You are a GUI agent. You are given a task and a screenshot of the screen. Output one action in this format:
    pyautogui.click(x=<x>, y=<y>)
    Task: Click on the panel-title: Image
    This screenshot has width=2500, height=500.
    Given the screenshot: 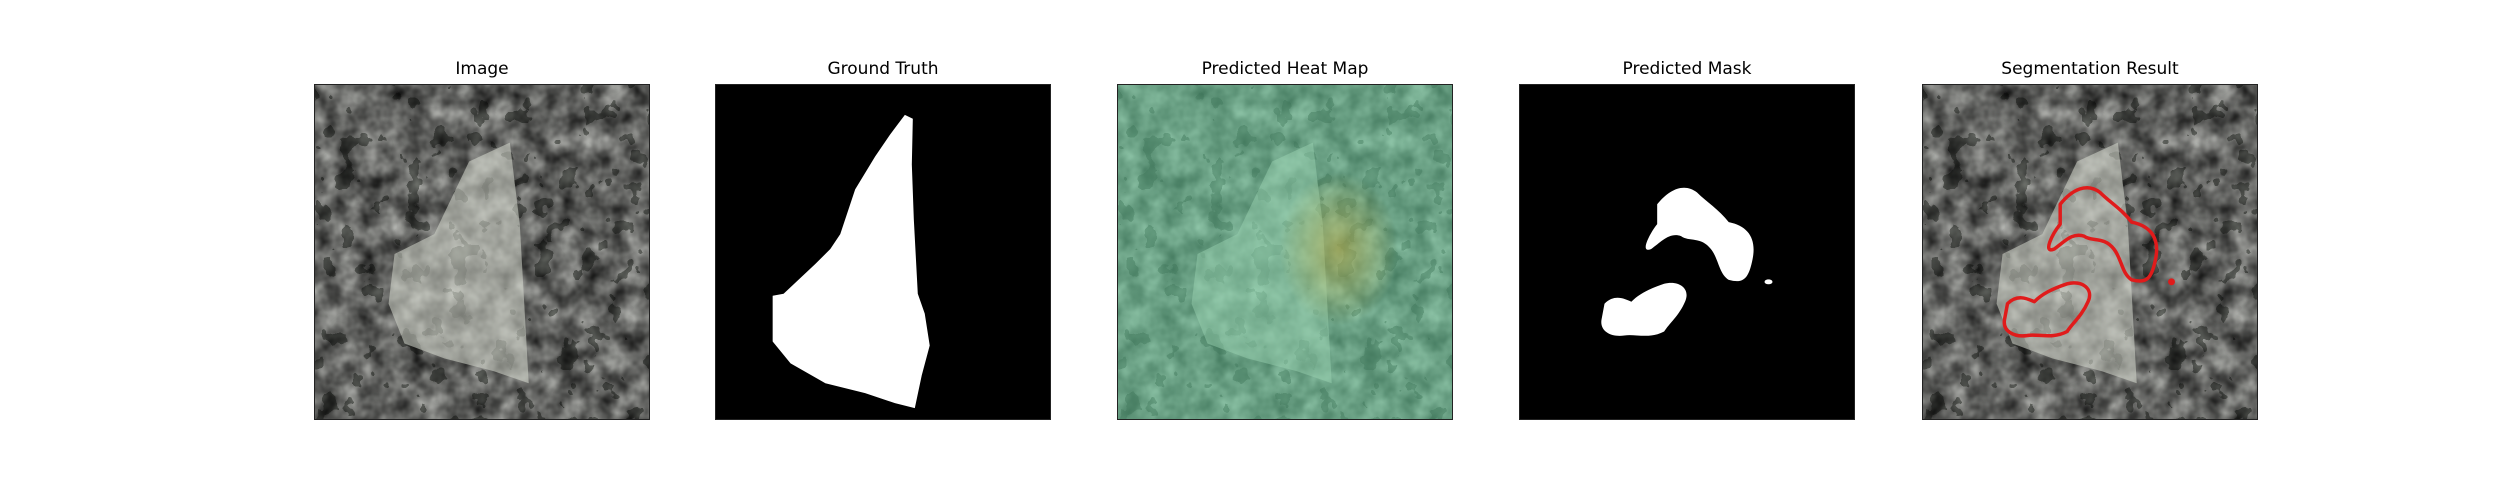 What is the action you would take?
    pyautogui.click(x=482, y=69)
    